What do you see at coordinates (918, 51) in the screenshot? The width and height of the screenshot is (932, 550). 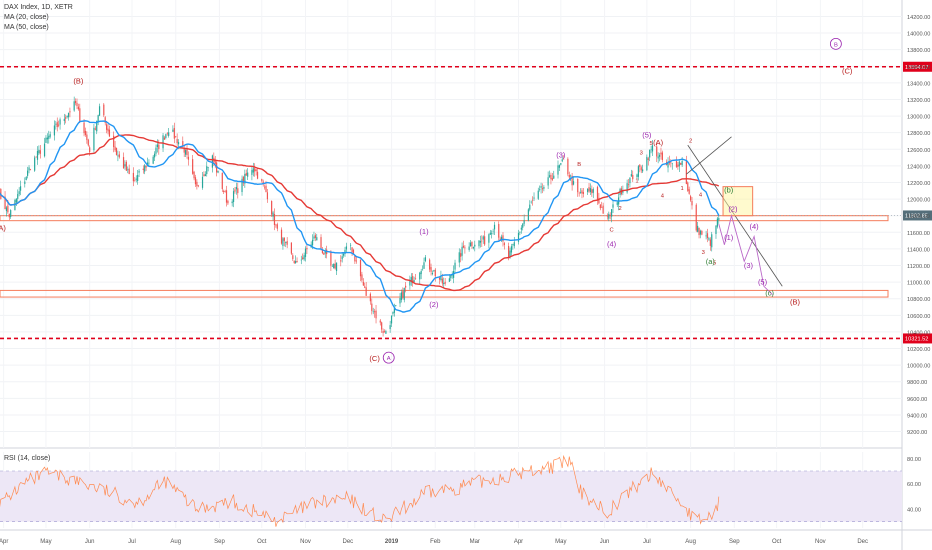 I see `y-tick-label: 13800.00` at bounding box center [918, 51].